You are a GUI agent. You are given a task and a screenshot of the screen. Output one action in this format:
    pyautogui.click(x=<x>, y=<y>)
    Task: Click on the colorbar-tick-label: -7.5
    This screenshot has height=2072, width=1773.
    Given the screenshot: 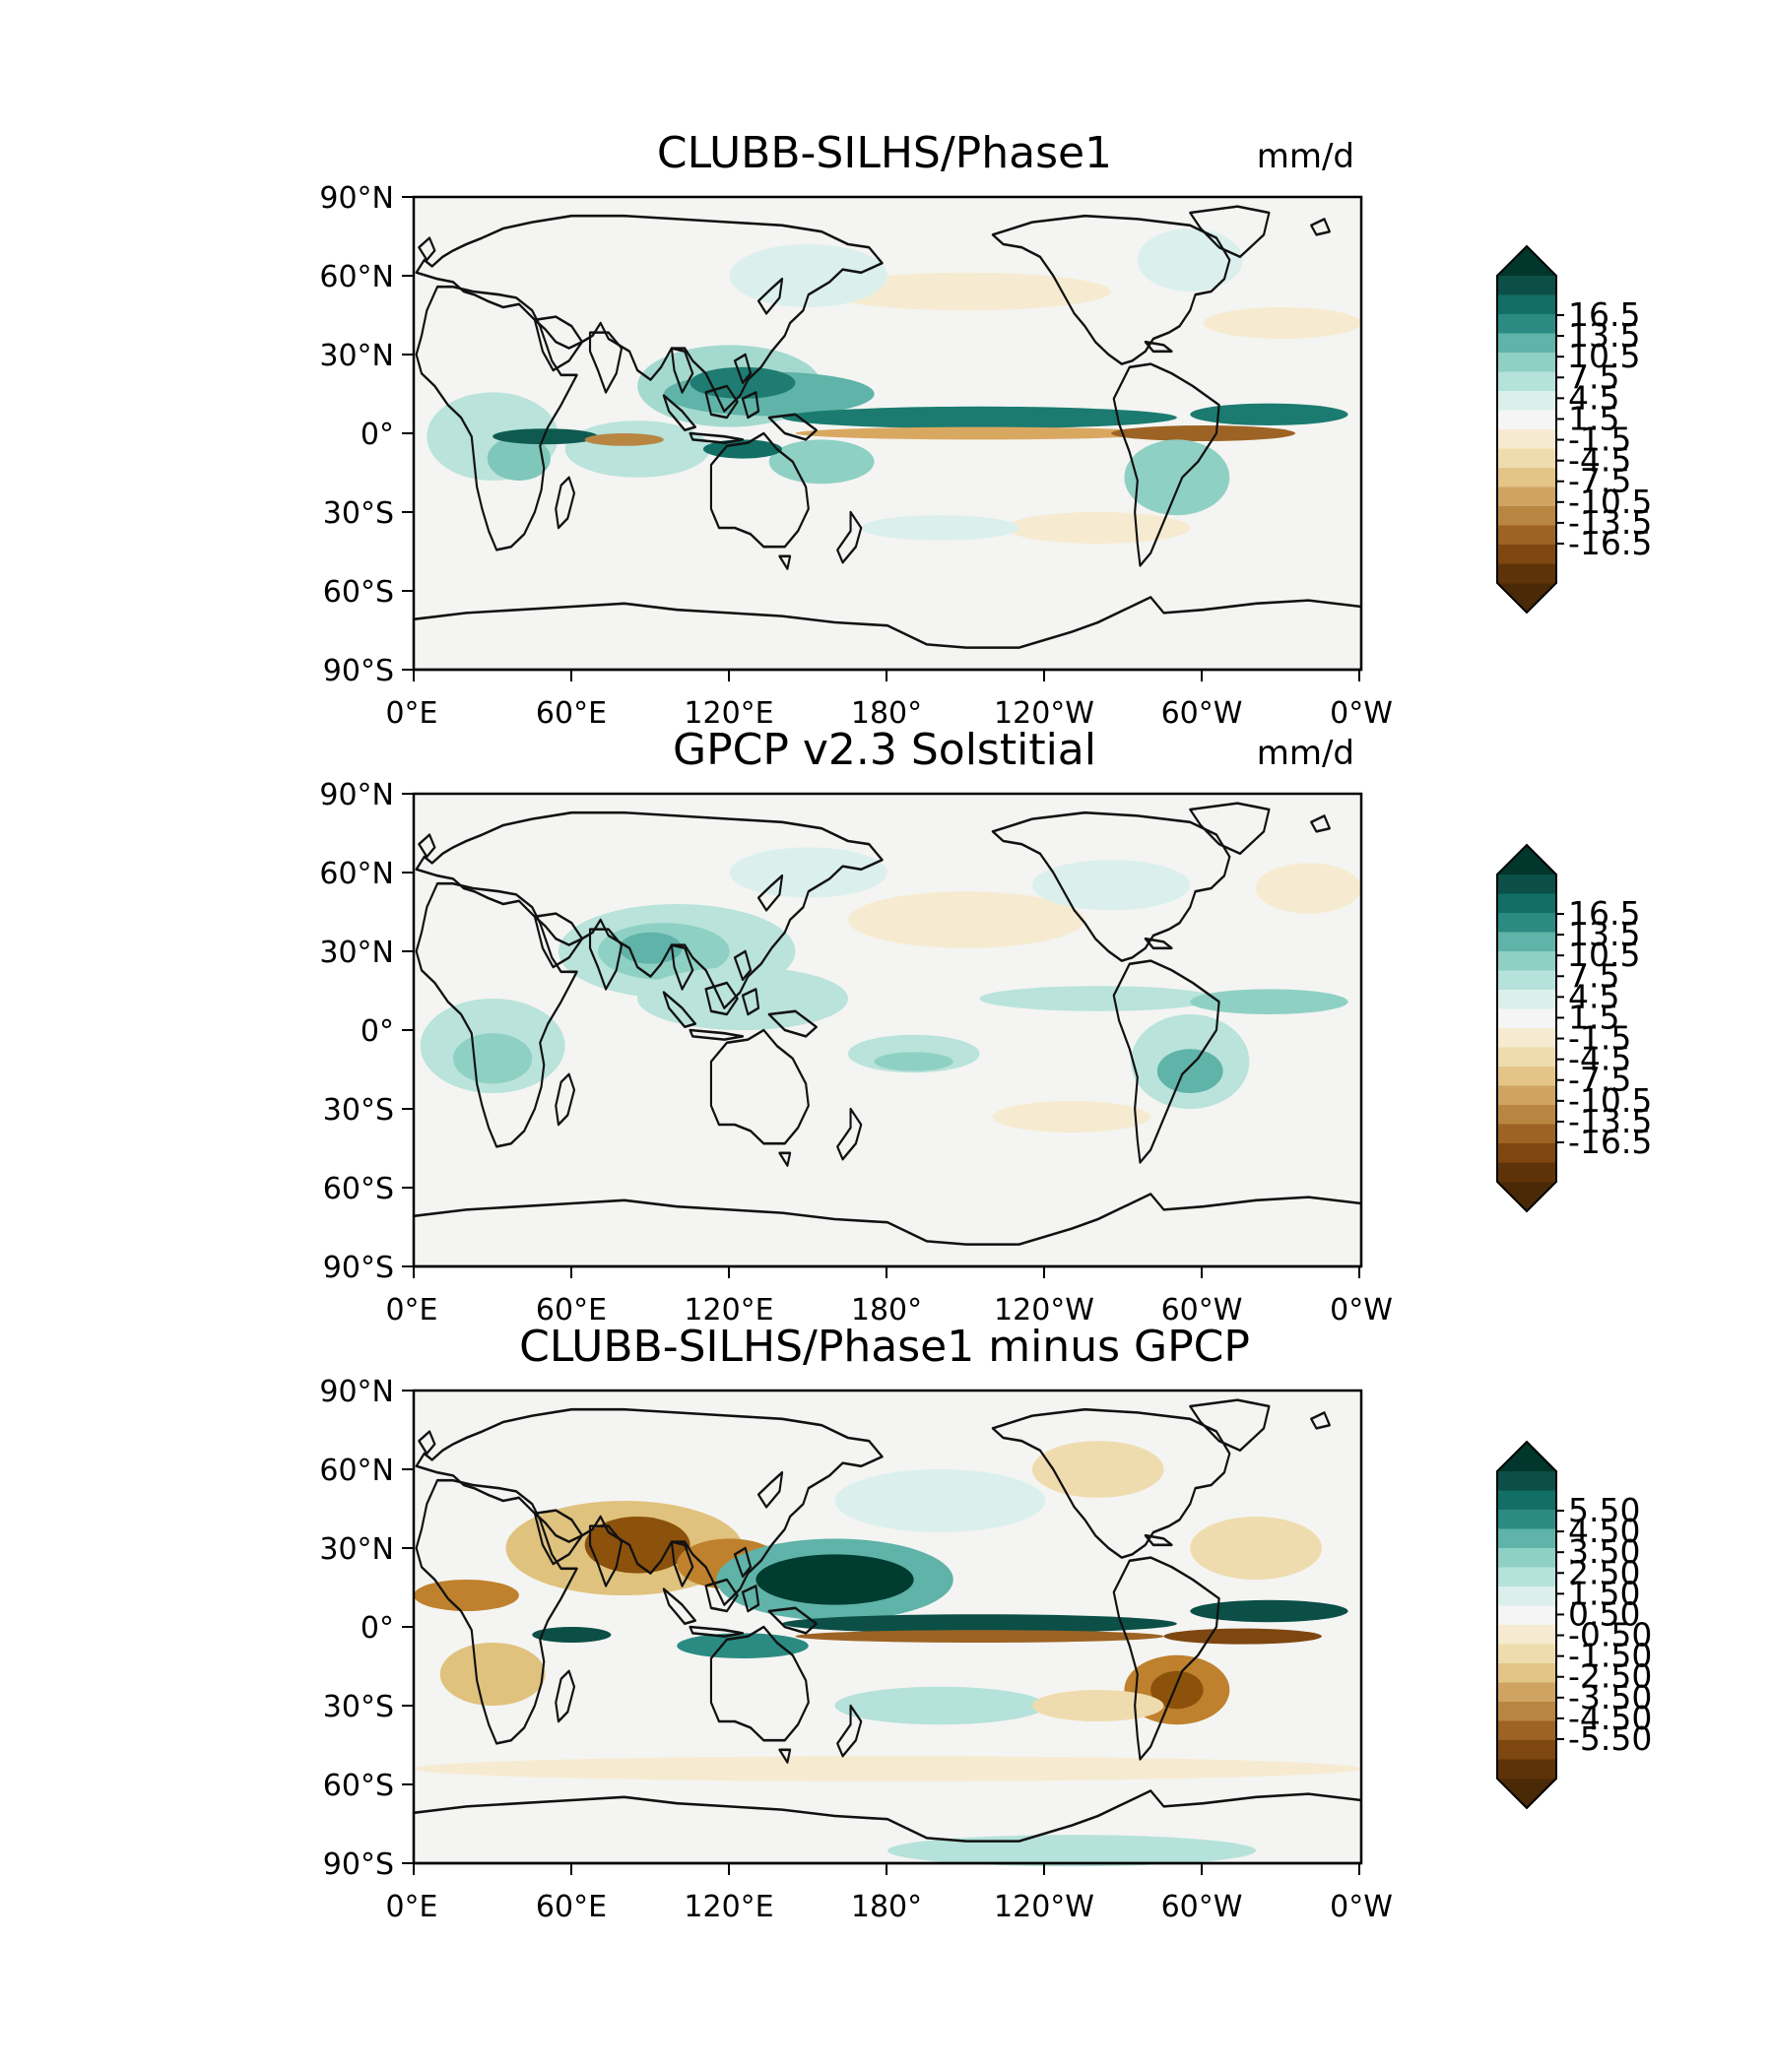 What is the action you would take?
    pyautogui.click(x=1599, y=481)
    